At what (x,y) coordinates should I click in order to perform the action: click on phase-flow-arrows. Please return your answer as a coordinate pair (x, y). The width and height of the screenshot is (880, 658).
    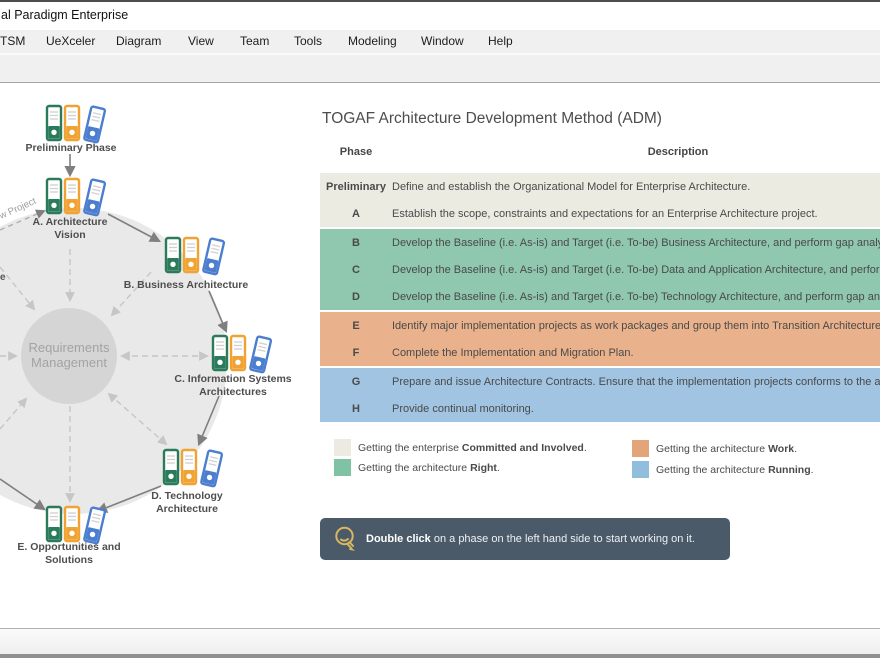
    Looking at the image, I should click on (114, 333).